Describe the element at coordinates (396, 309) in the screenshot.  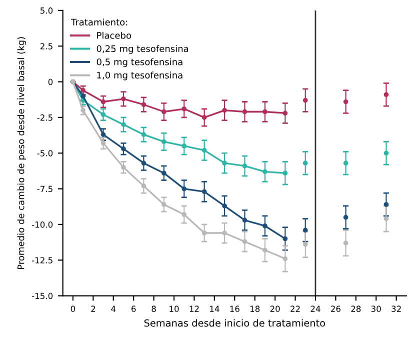
I see `x-tick-label: 32` at that location.